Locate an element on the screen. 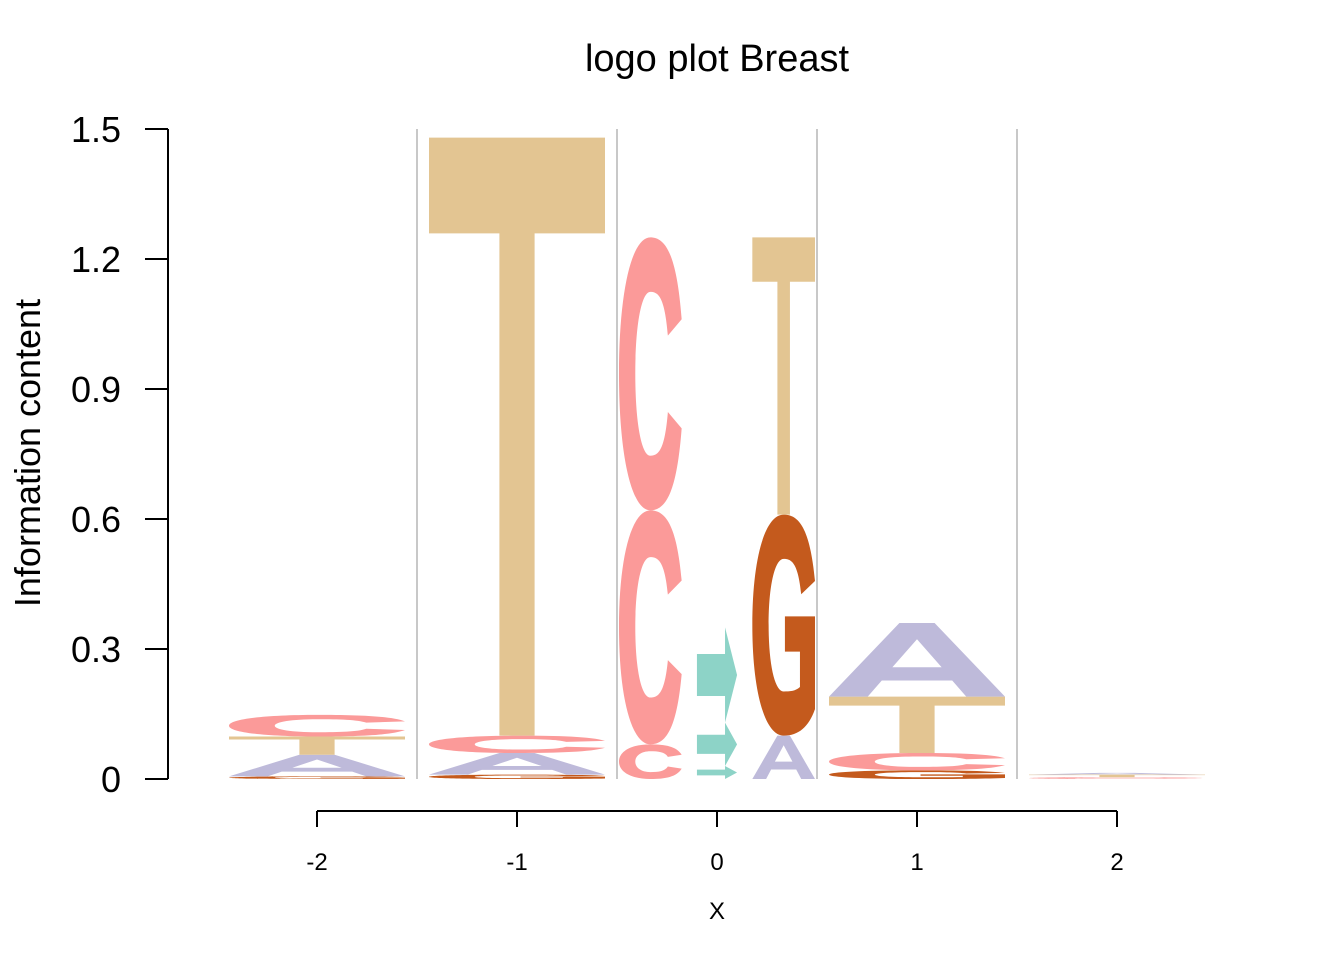  y-tick-label: 1.2 is located at coordinates (96, 259).